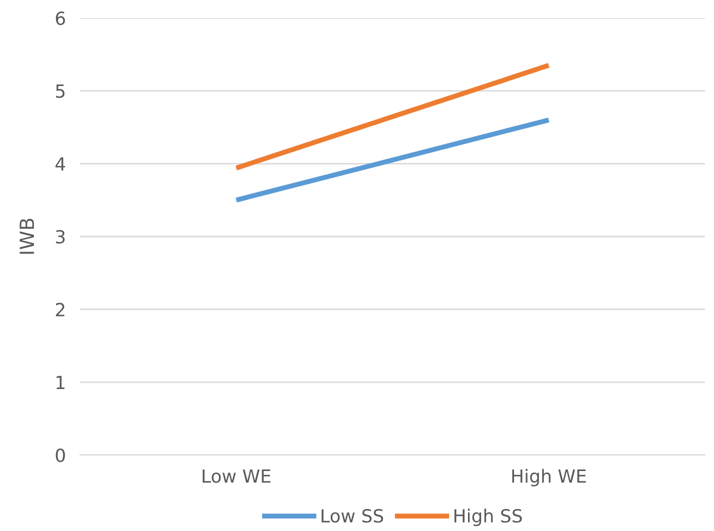  What do you see at coordinates (60, 455) in the screenshot?
I see `y-tick-label: 0` at bounding box center [60, 455].